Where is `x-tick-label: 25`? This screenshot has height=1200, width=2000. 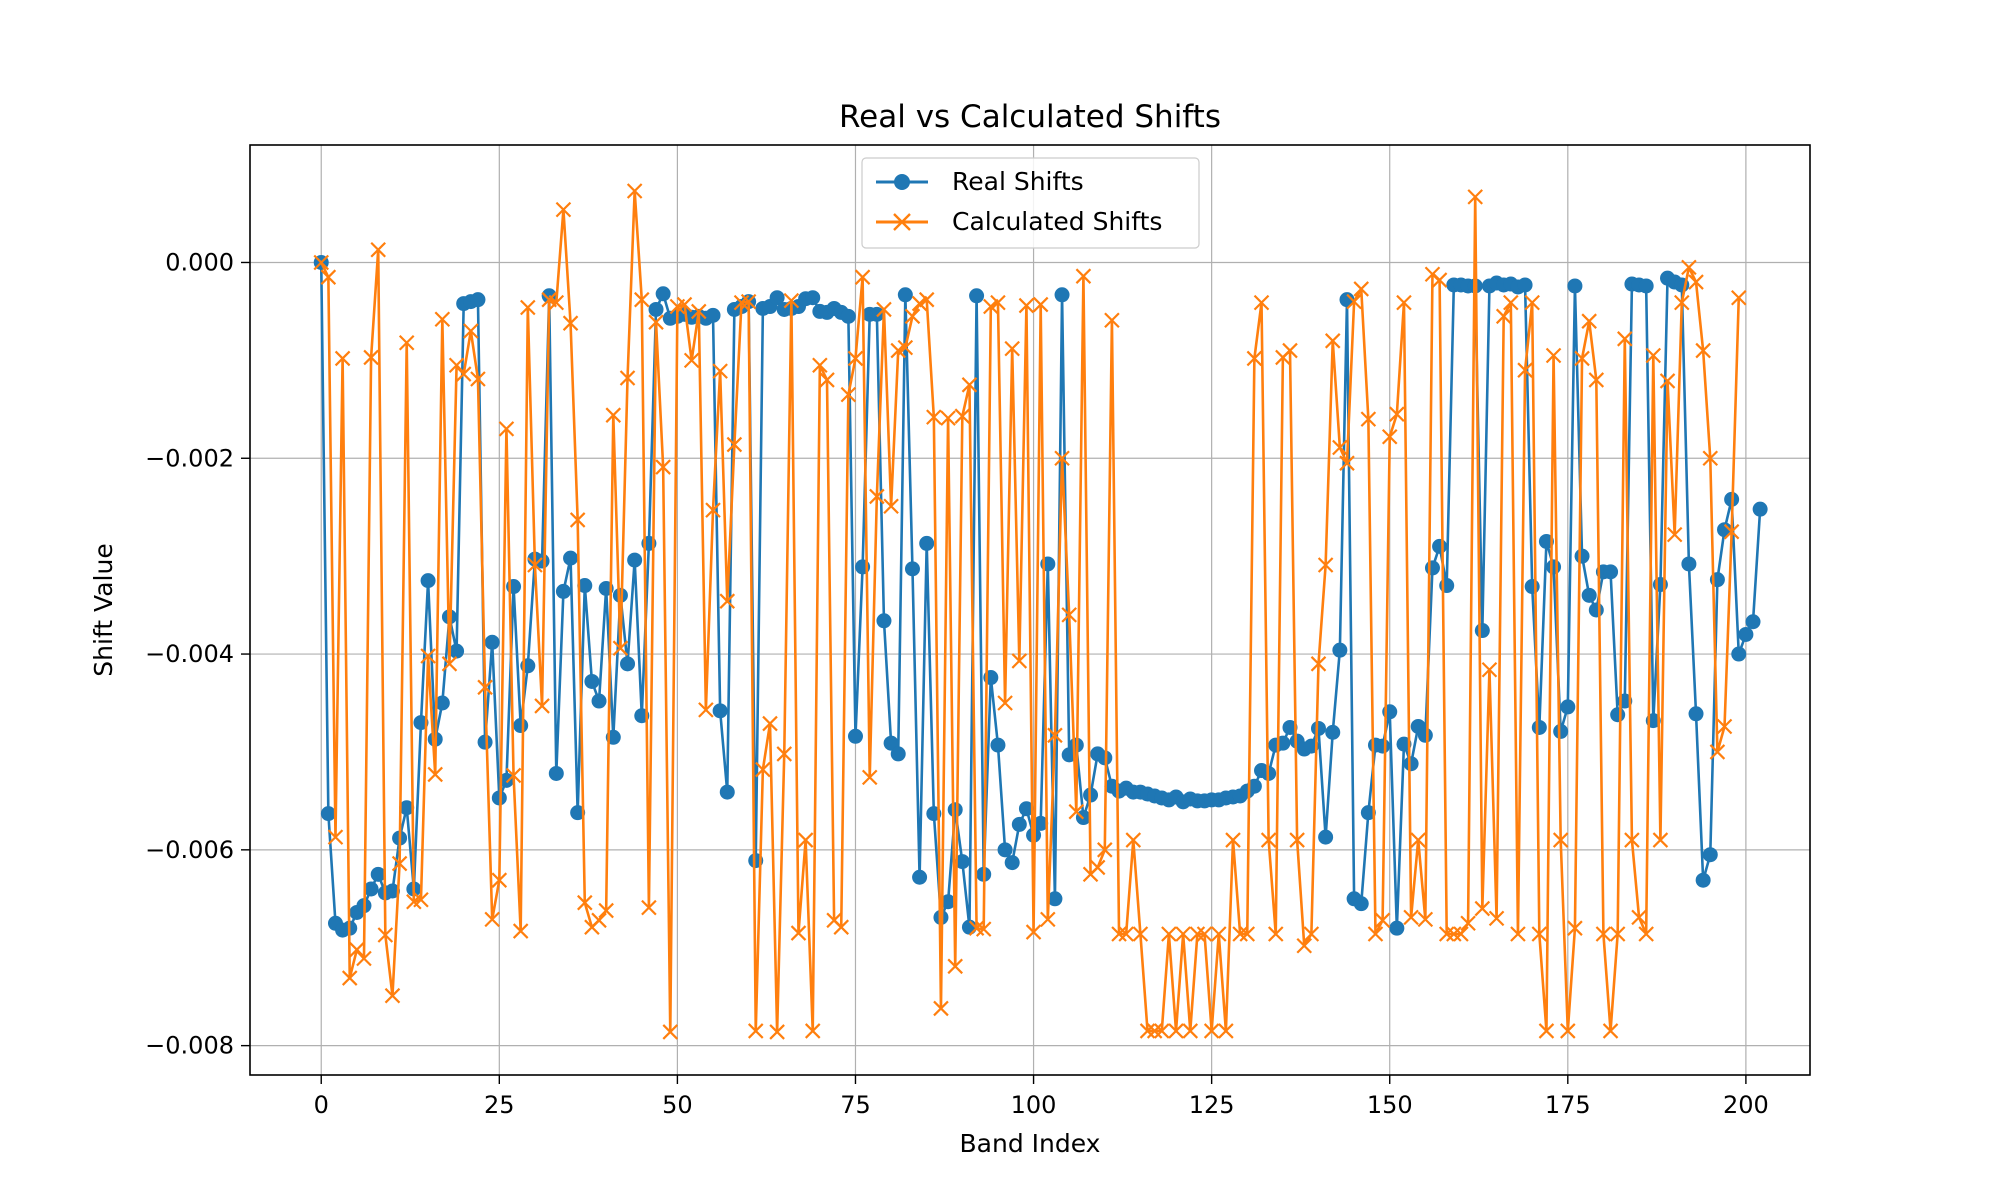 x-tick-label: 25 is located at coordinates (499, 1105).